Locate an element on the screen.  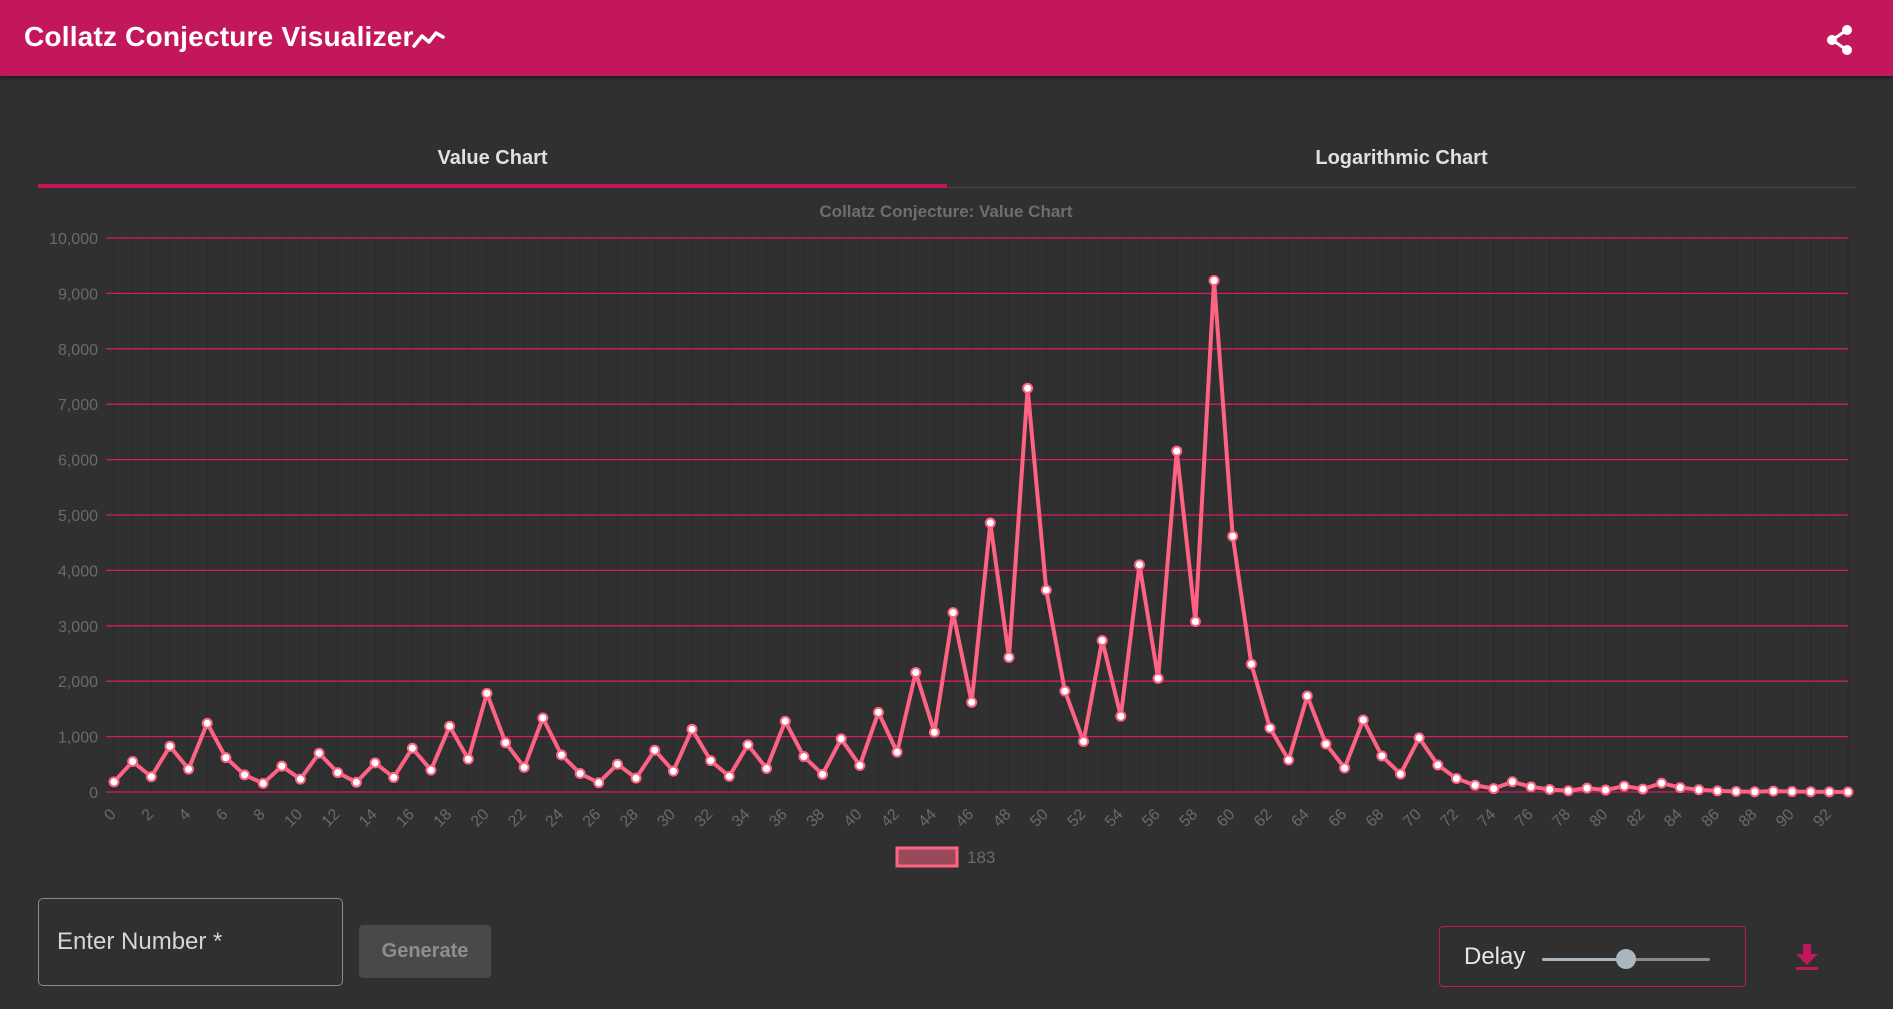
delay-control: Delay is located at coordinates (1592, 956).